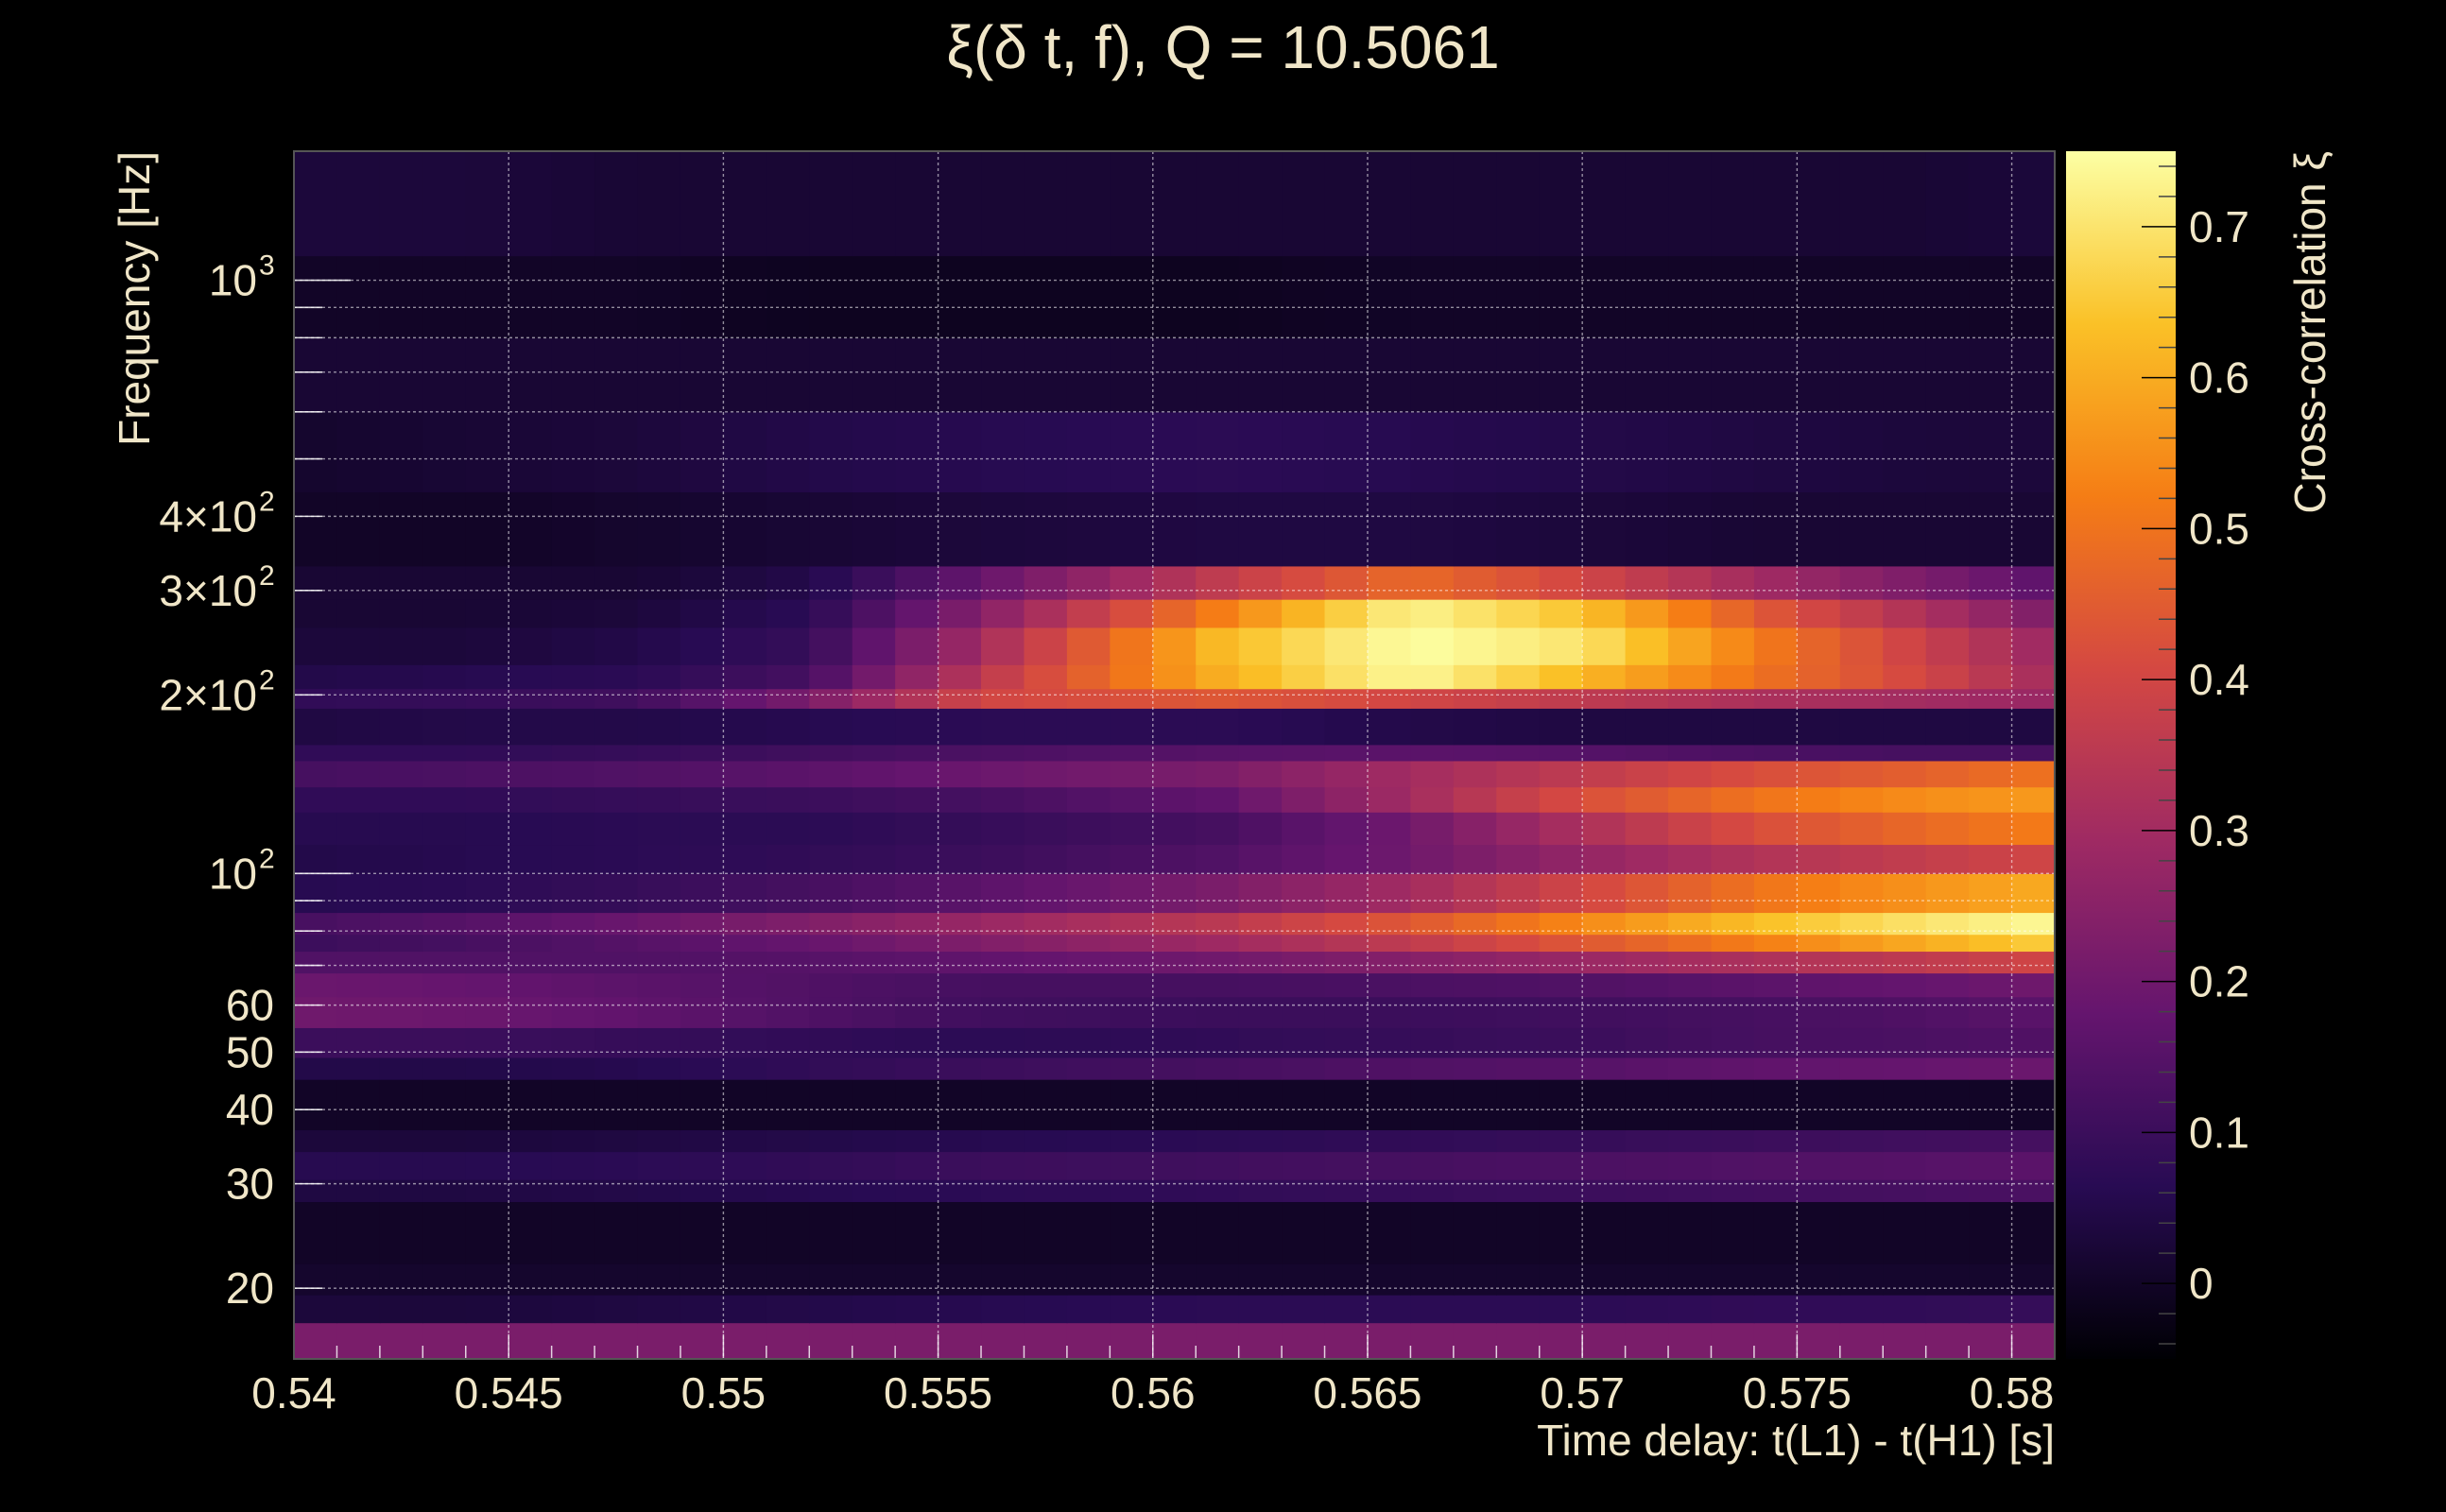 This screenshot has height=1512, width=2446. Describe the element at coordinates (1153, 1393) in the screenshot. I see `x-tick-label: 0.56` at that location.